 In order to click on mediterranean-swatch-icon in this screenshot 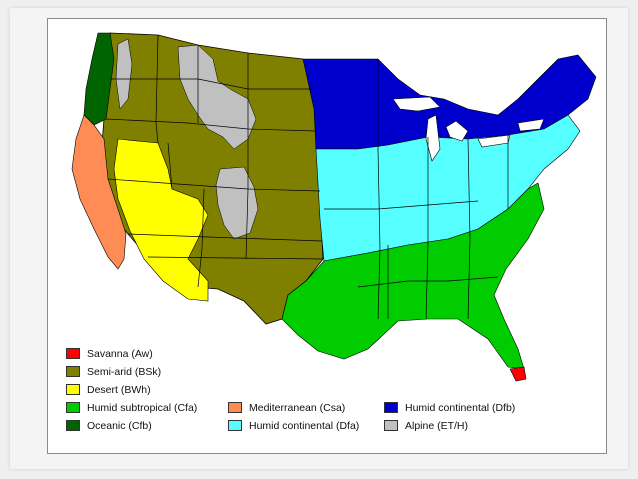, I will do `click(235, 407)`.